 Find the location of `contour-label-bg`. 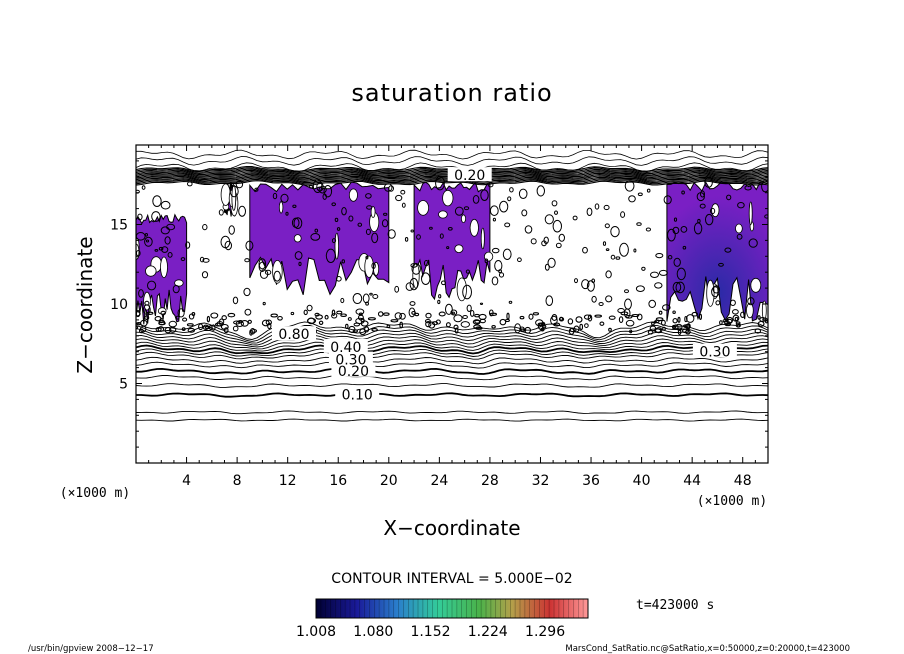

contour-label-bg is located at coordinates (469, 174).